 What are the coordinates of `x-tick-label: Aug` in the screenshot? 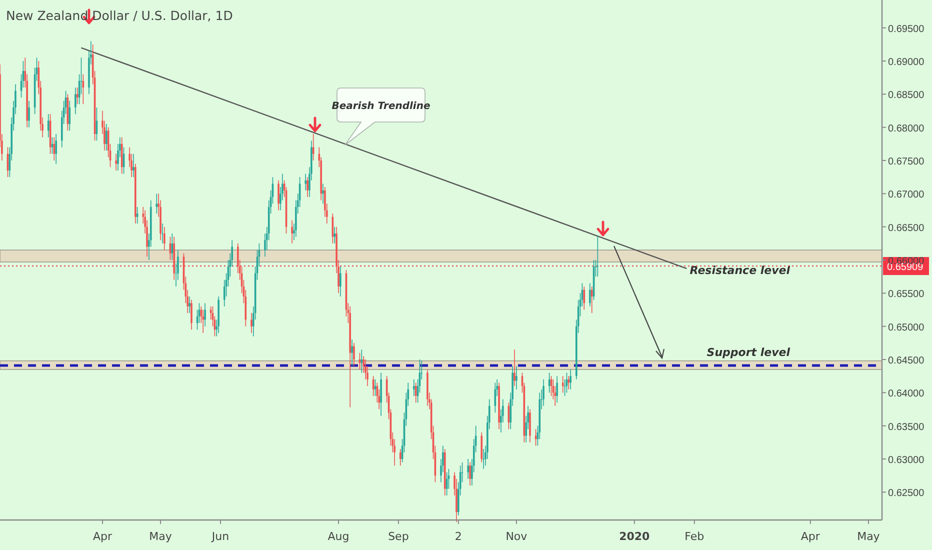 It's located at (339, 536).